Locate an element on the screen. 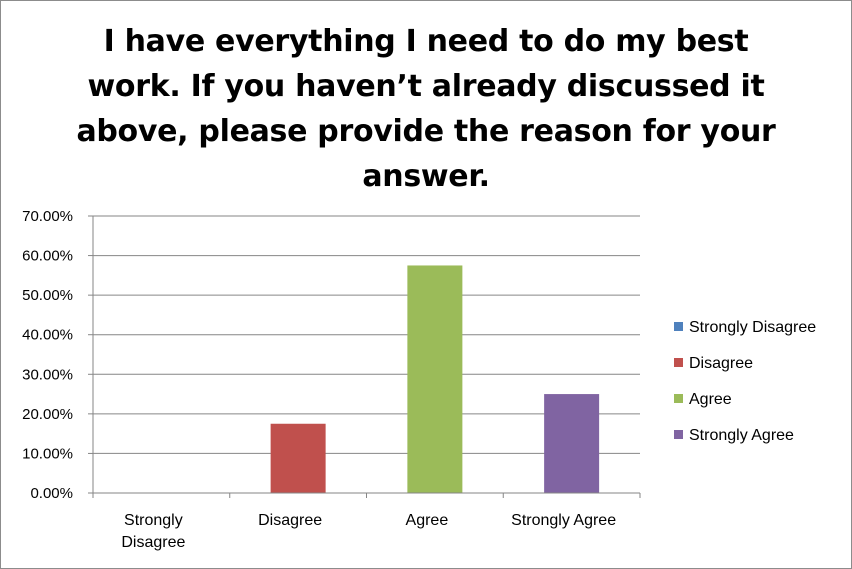 This screenshot has width=852, height=569. legend-label: Strongly Agree is located at coordinates (741, 435).